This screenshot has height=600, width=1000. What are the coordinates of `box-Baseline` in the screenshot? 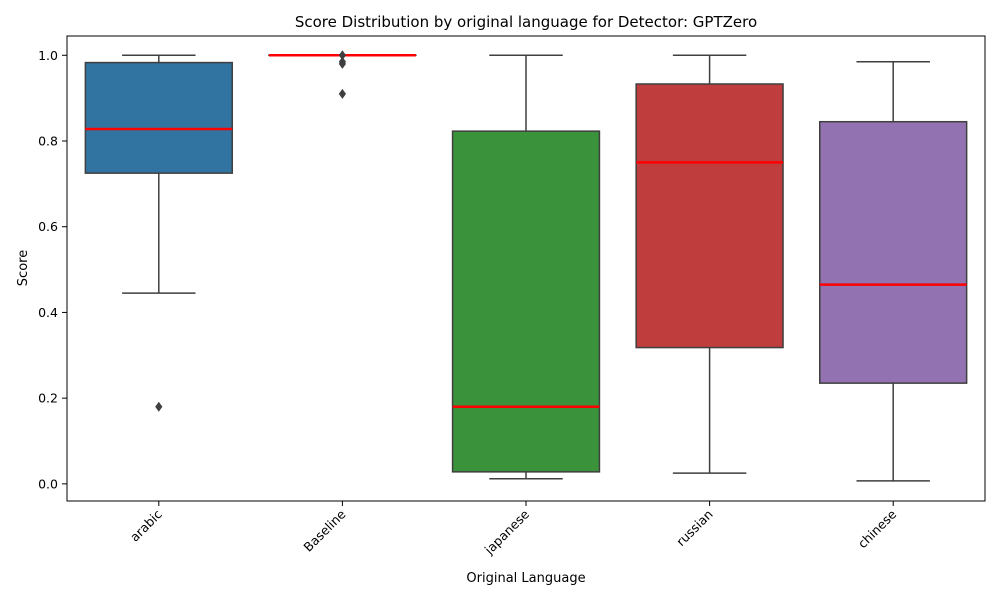 It's located at (342, 74).